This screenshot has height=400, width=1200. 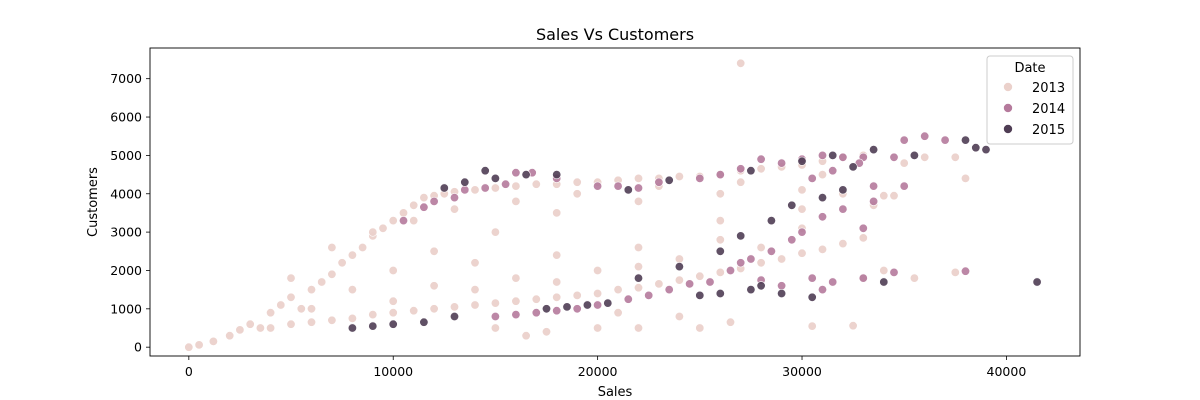 What do you see at coordinates (126, 270) in the screenshot?
I see `y-tick-label-2: 2000` at bounding box center [126, 270].